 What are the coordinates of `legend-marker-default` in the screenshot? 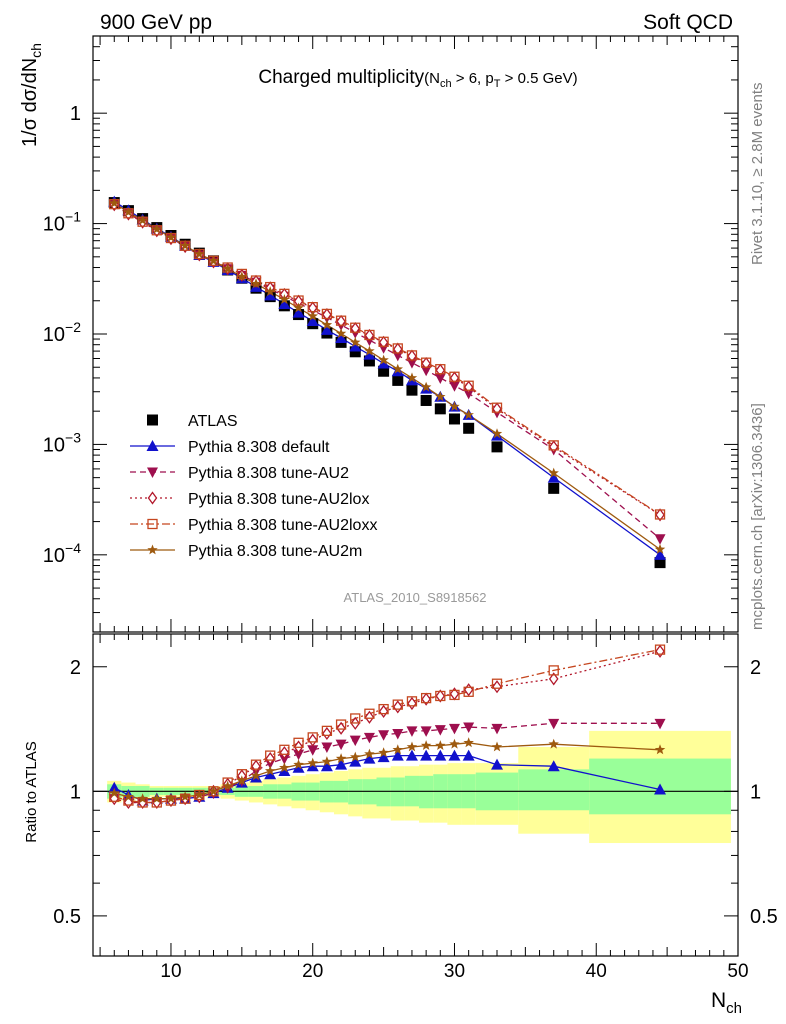 It's located at (152, 445).